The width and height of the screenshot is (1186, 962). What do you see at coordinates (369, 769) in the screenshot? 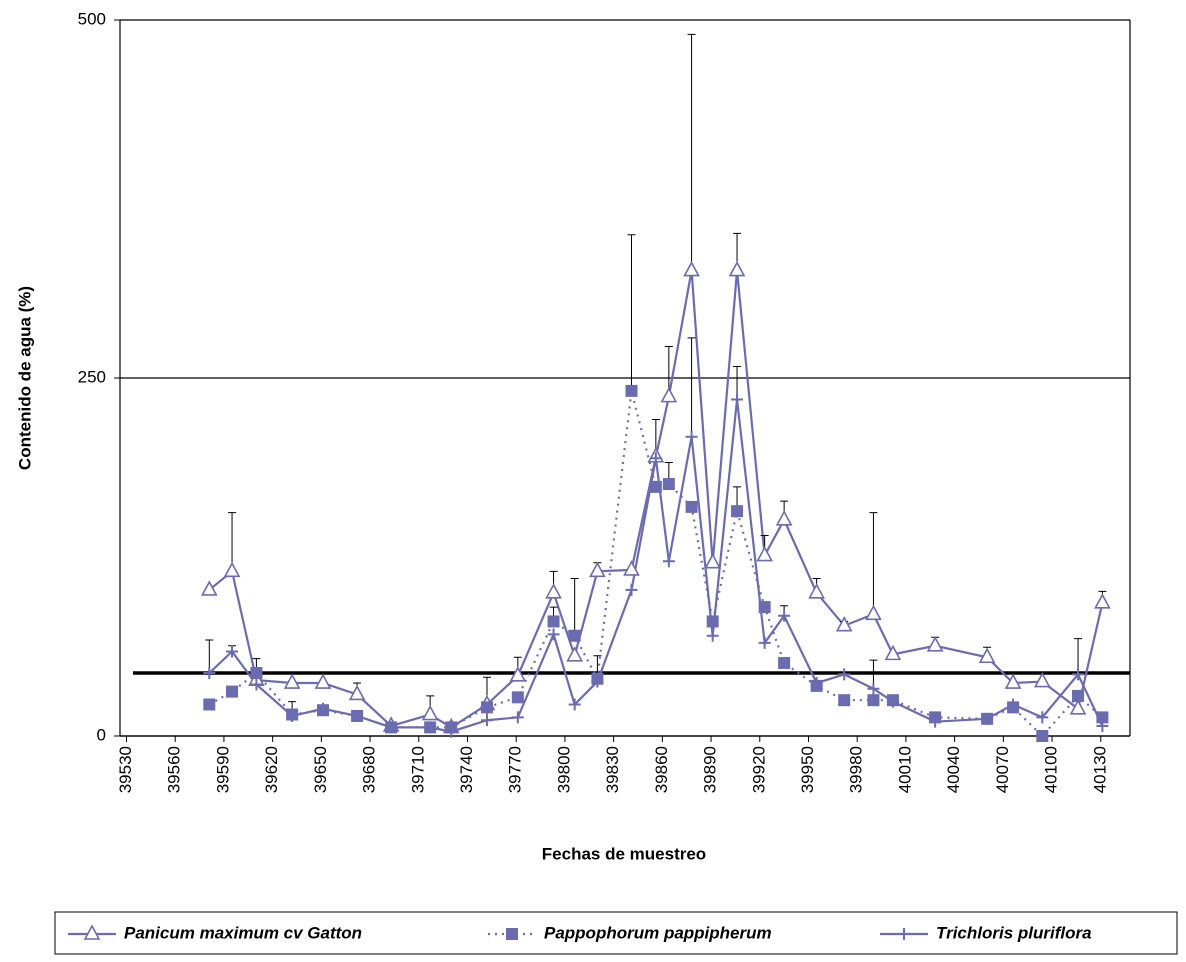
I see `x-tick-label: 39680` at bounding box center [369, 769].